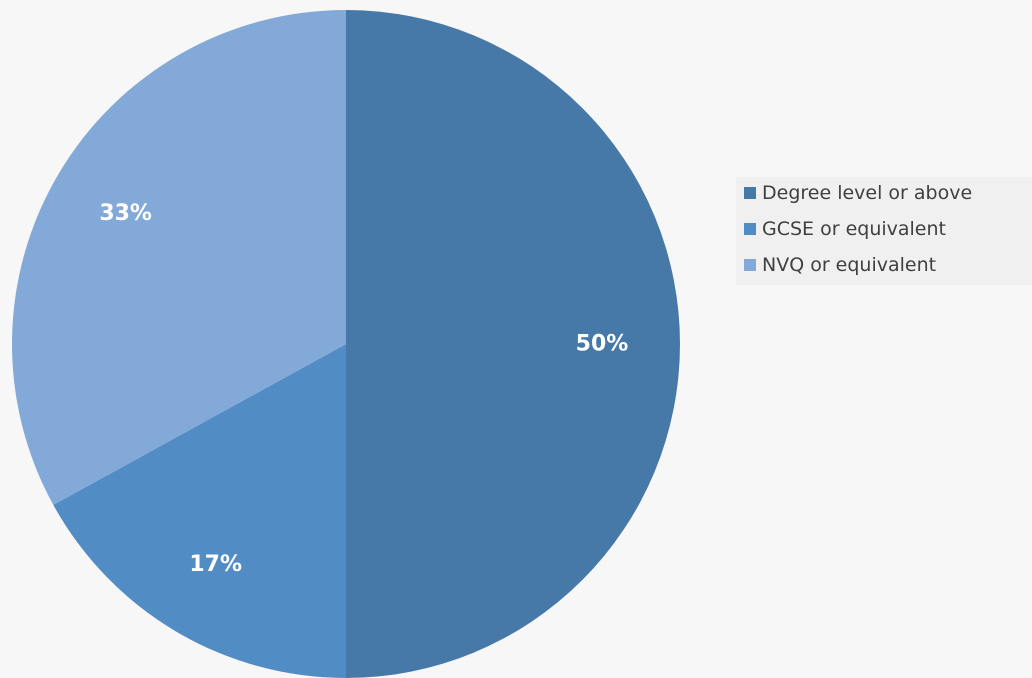 The width and height of the screenshot is (1032, 678). I want to click on legend-item: GCSE or equivalent, so click(845, 229).